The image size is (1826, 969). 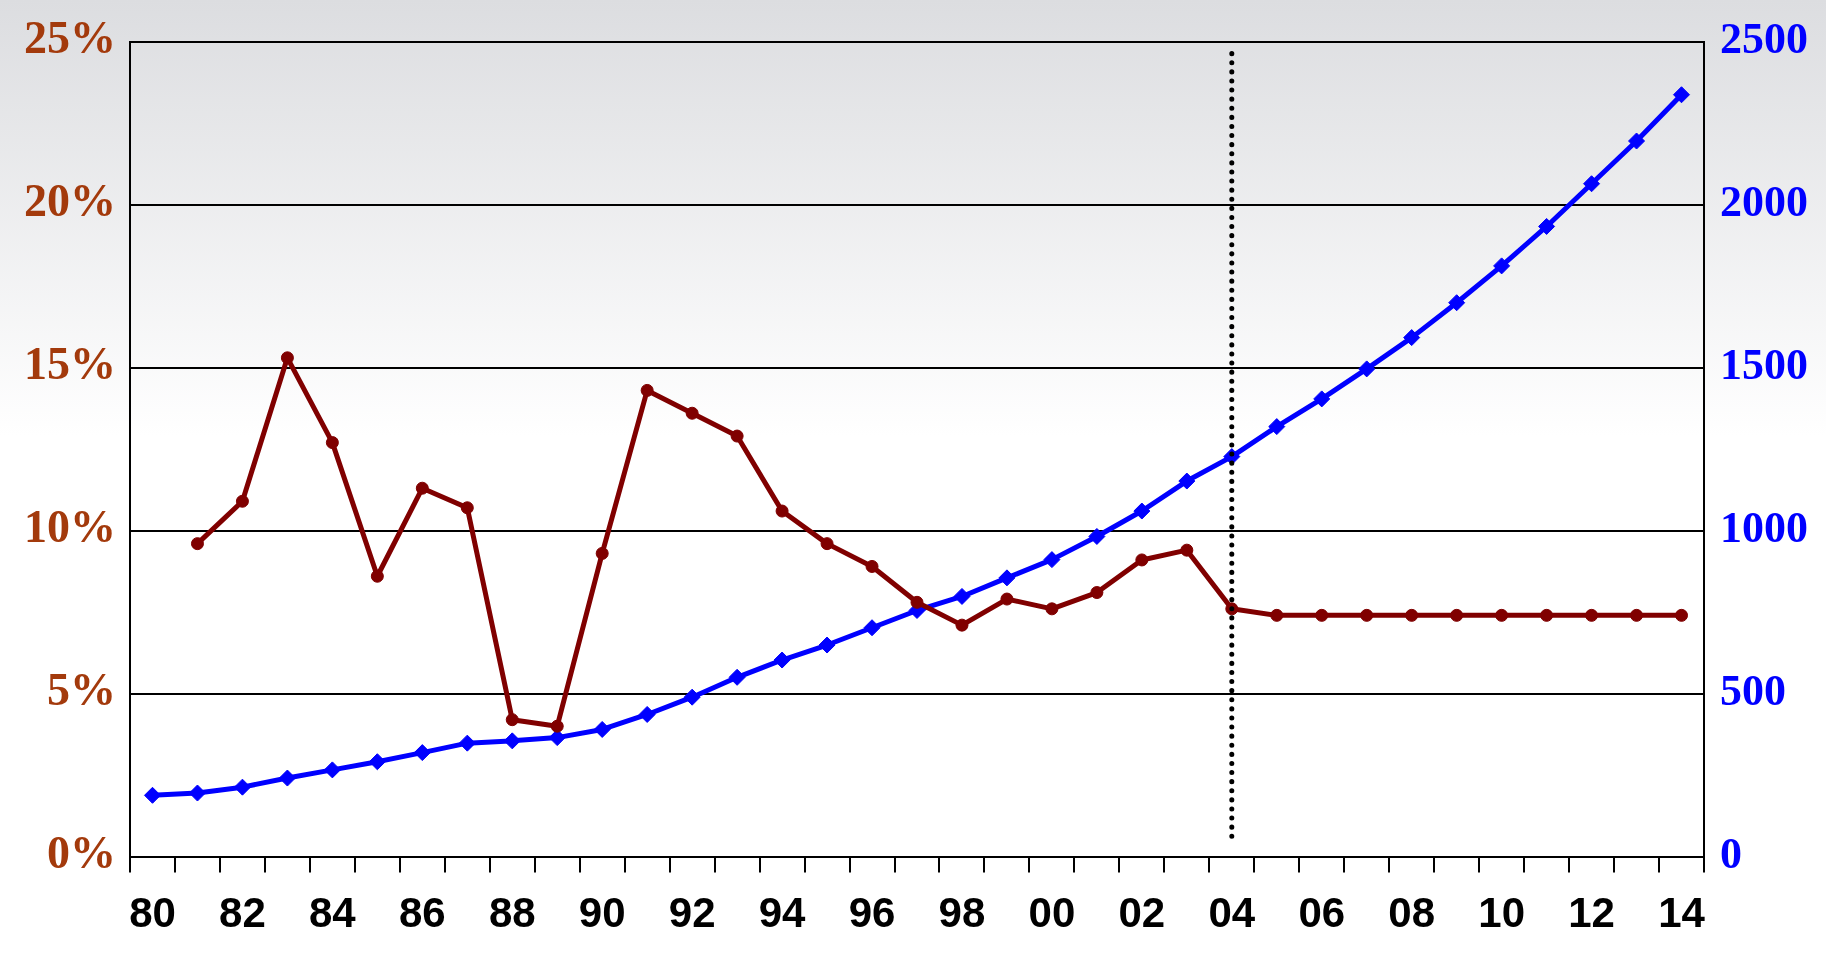 I want to click on y-tick-label: 20%, so click(x=70, y=201).